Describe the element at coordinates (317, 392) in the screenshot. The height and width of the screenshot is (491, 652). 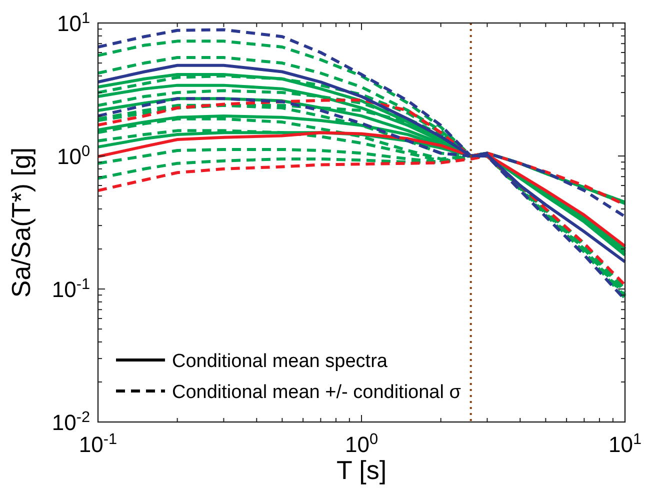
I see `annotation: Conditional mean +/- conditional σ` at that location.